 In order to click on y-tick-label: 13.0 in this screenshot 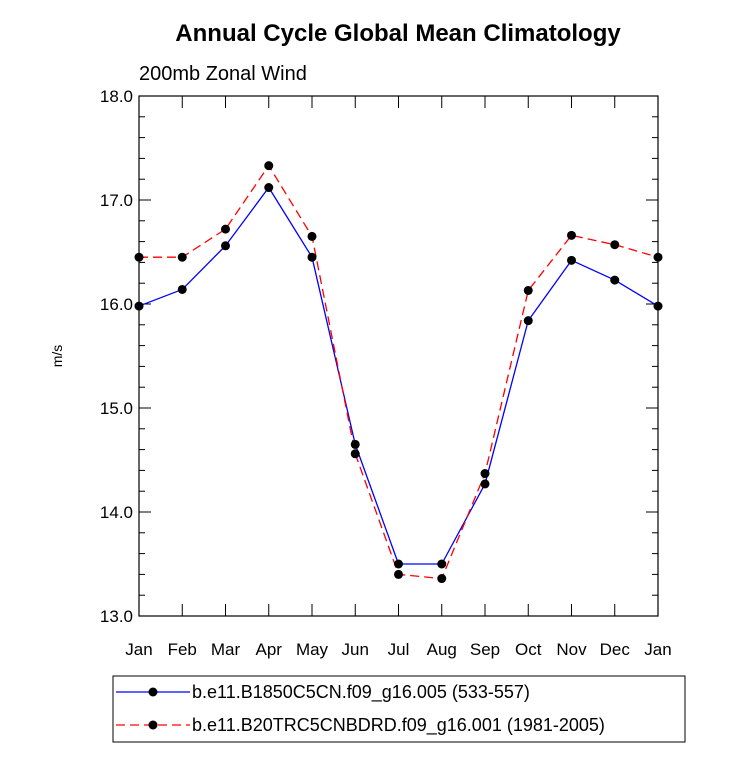, I will do `click(116, 616)`.